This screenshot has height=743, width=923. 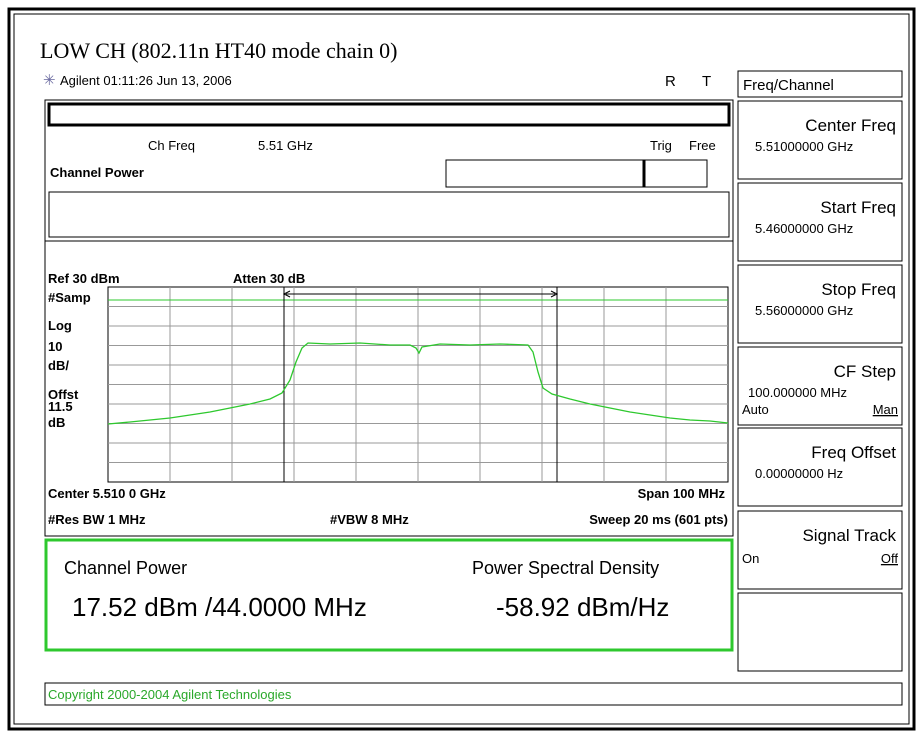 I want to click on softkey-option: Off, so click(x=889, y=558).